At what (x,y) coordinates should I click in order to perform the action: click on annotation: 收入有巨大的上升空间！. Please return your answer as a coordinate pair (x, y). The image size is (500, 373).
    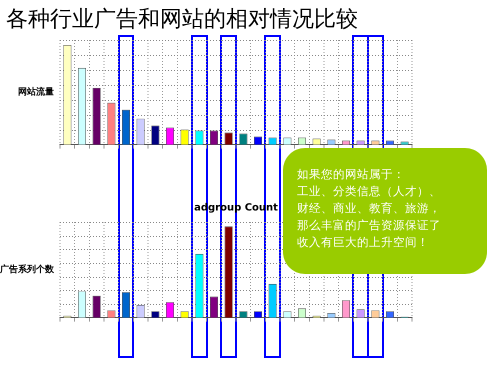
    Looking at the image, I should click on (363, 242).